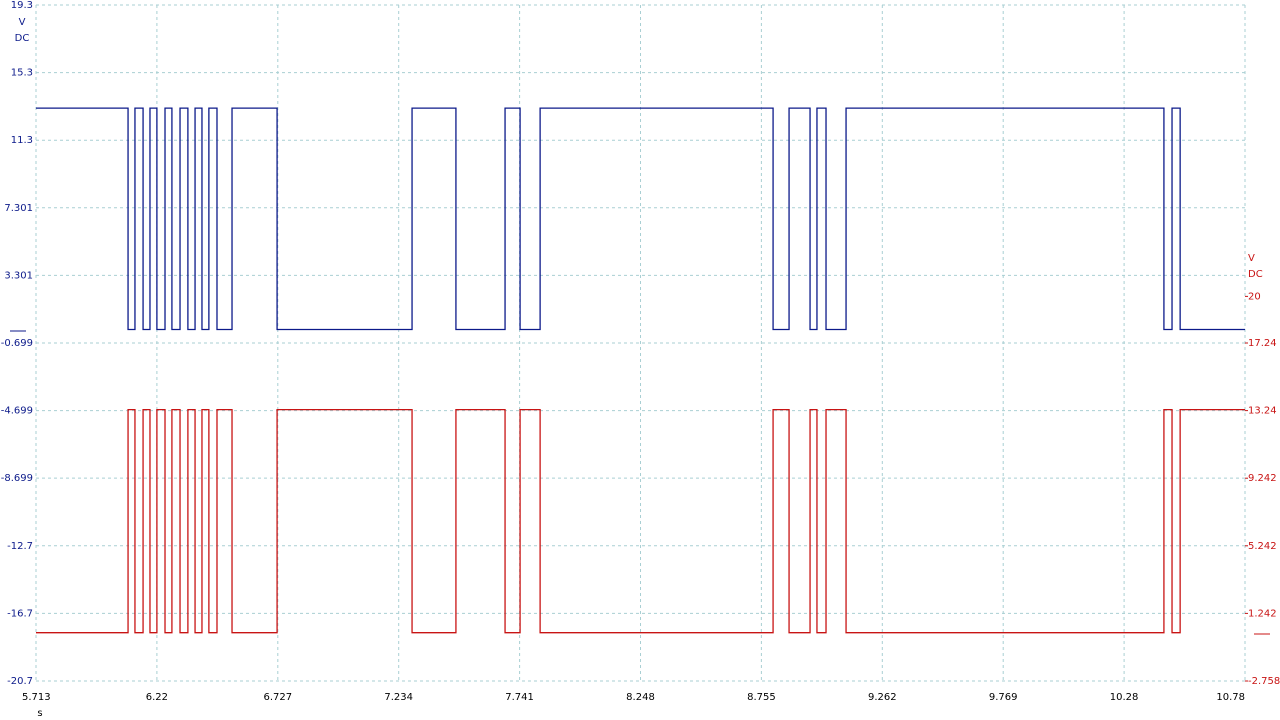 Image resolution: width=1280 pixels, height=720 pixels. I want to click on y-tick-label: 15.3, so click(22, 73).